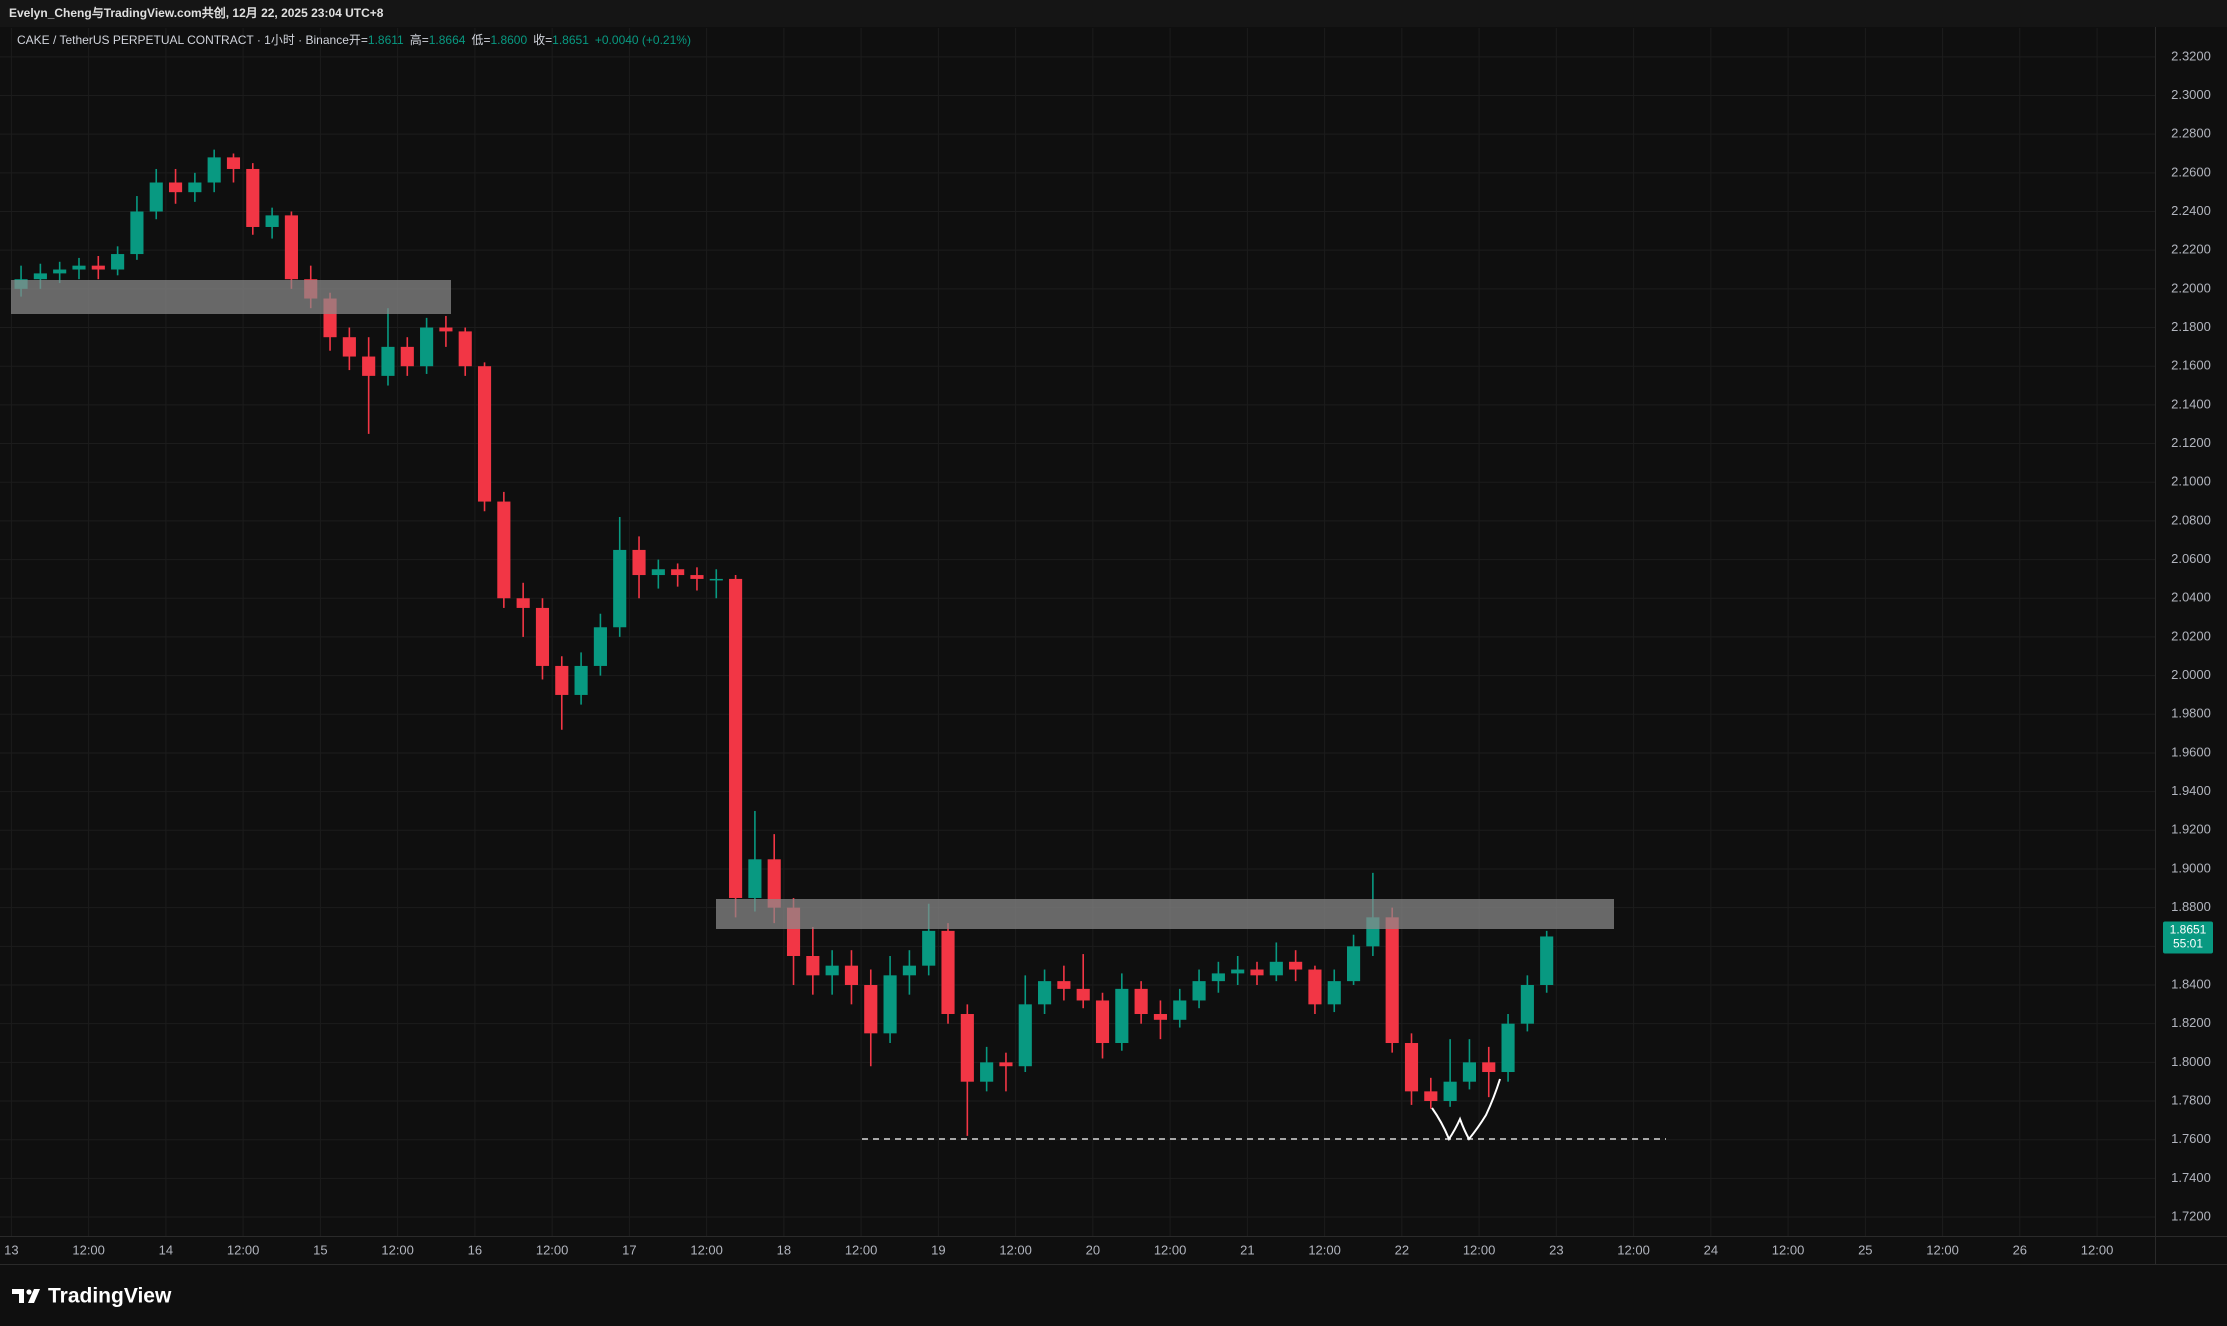  What do you see at coordinates (938, 1249) in the screenshot?
I see `x-tick-label: 19` at bounding box center [938, 1249].